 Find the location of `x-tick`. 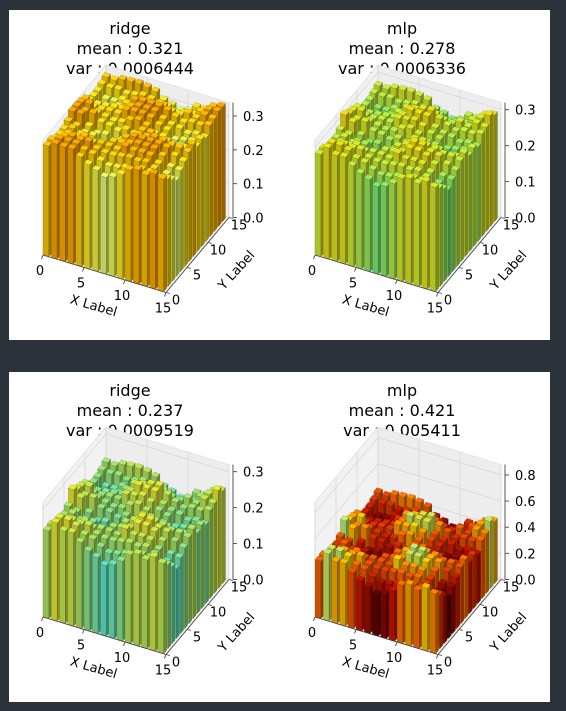

x-tick is located at coordinates (124, 282).